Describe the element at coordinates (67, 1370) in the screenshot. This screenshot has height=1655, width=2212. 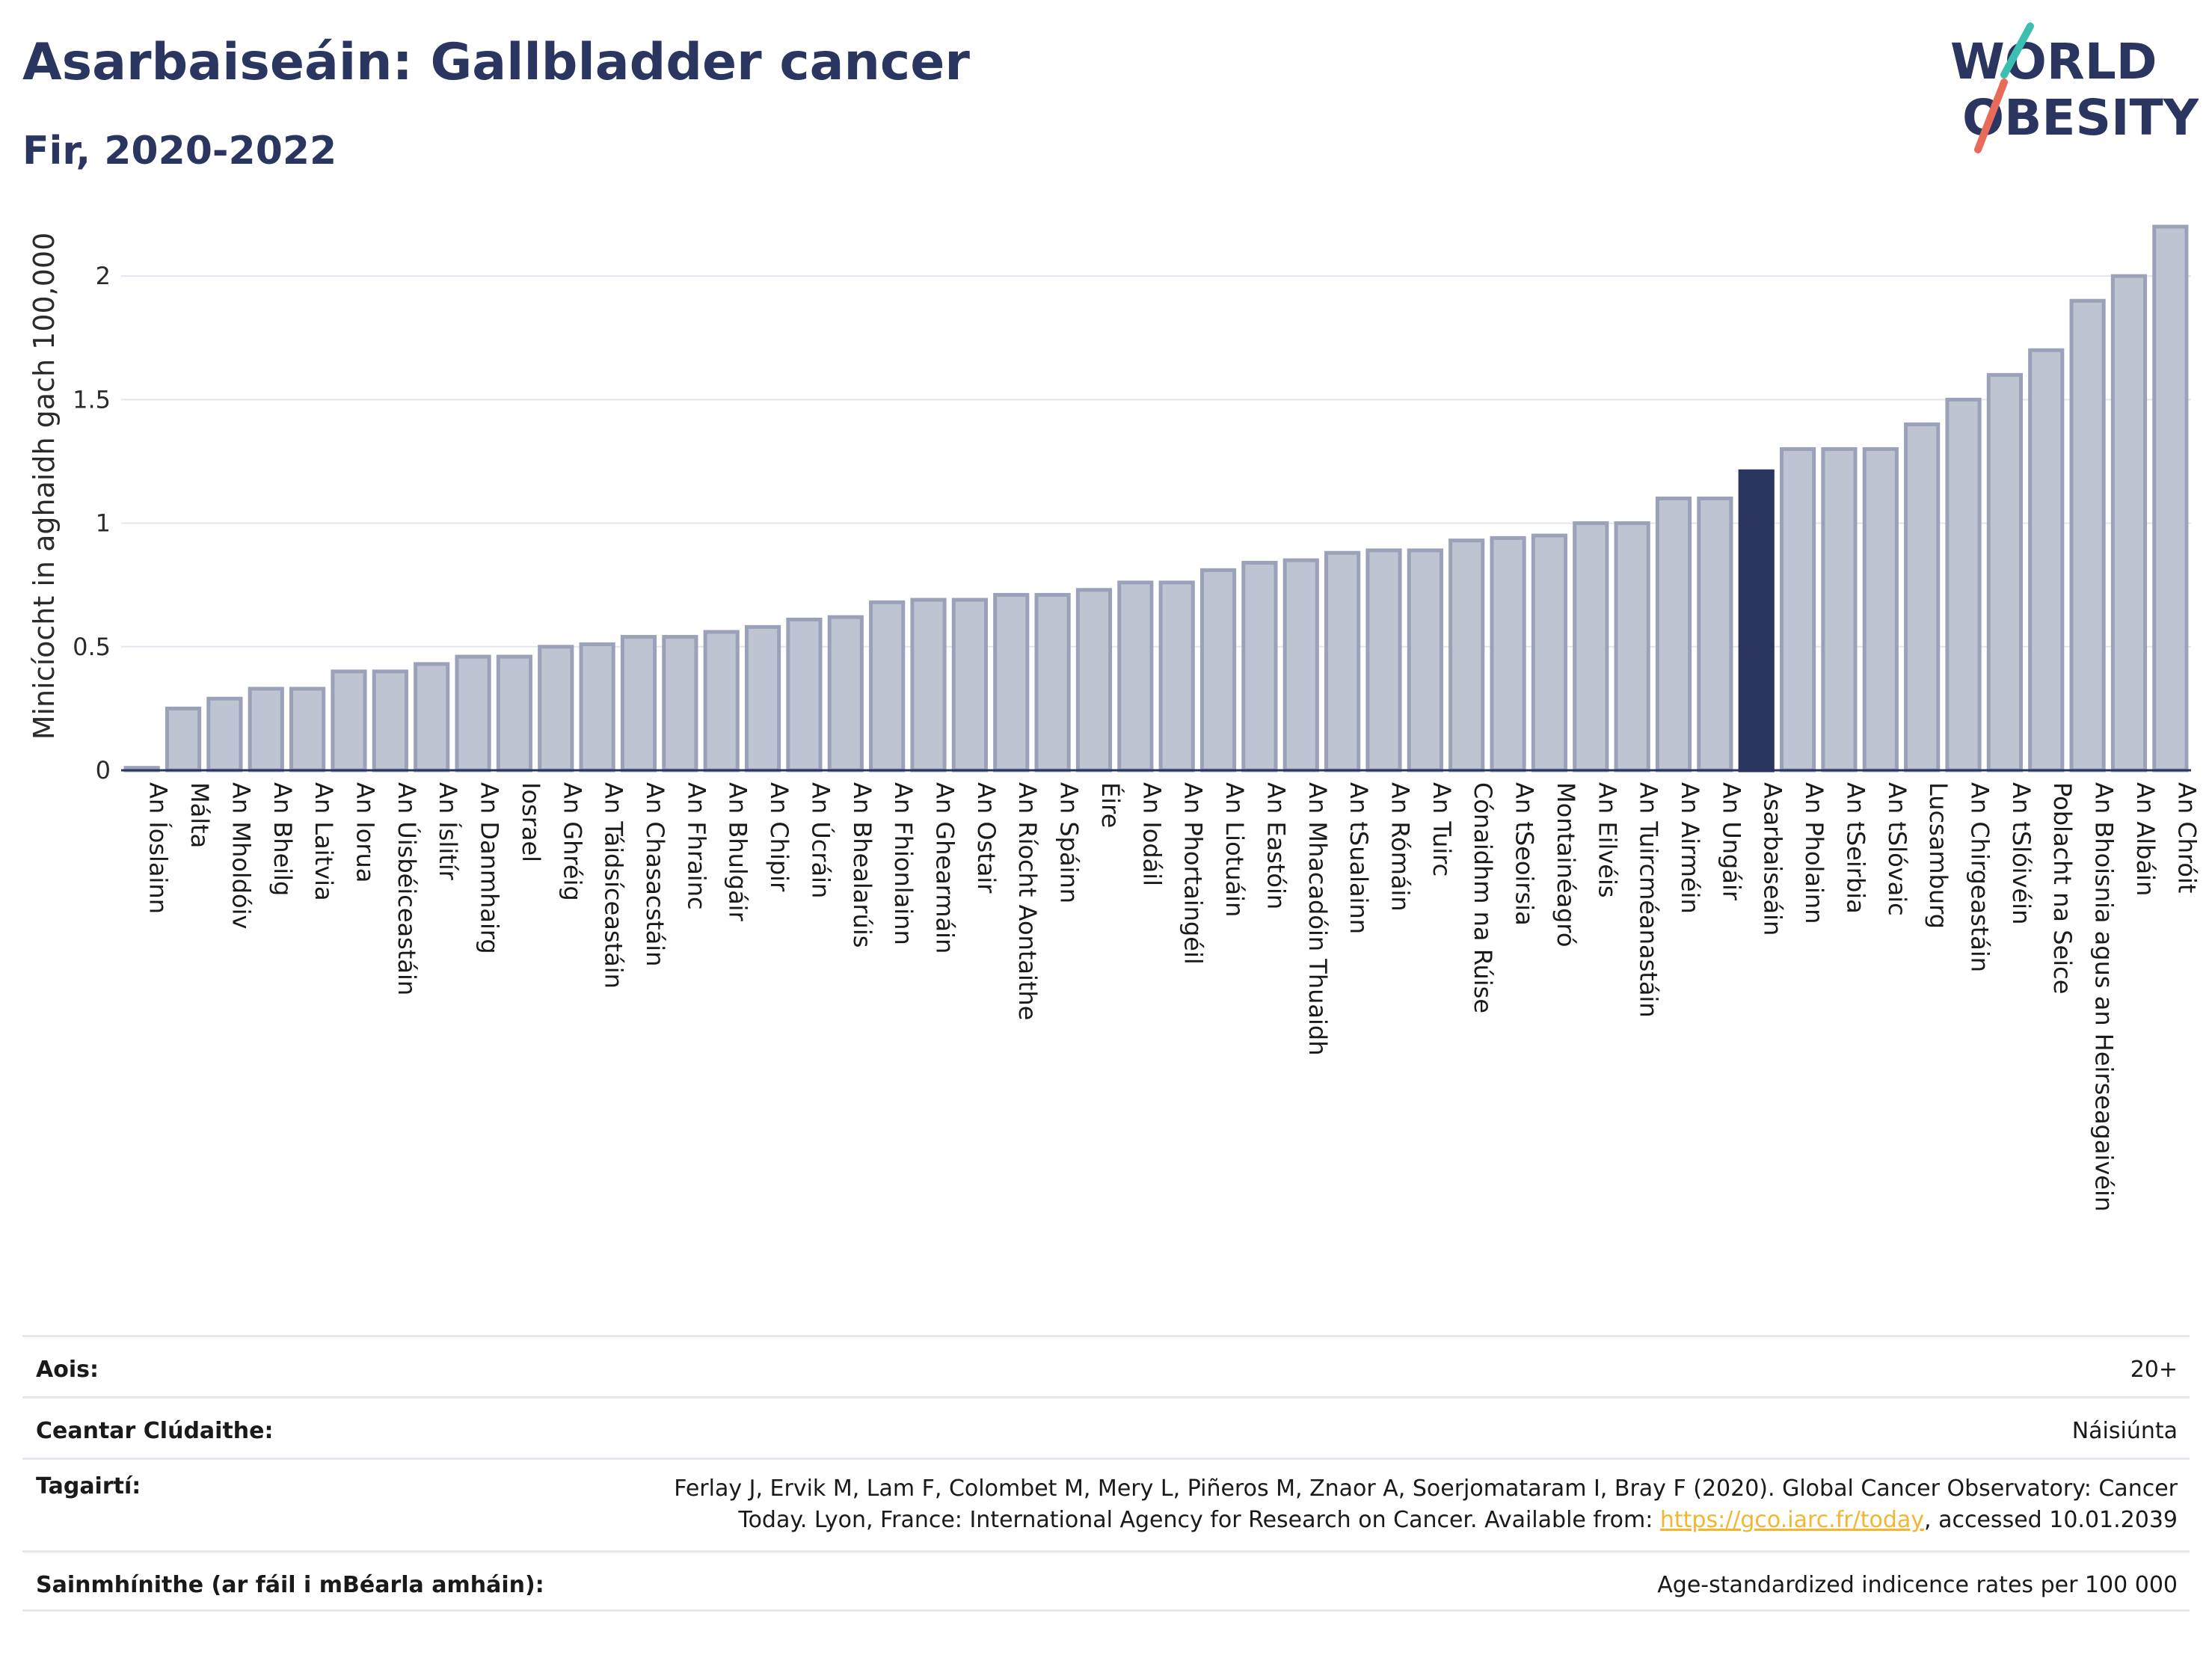
I see `info-label: Aois:` at that location.